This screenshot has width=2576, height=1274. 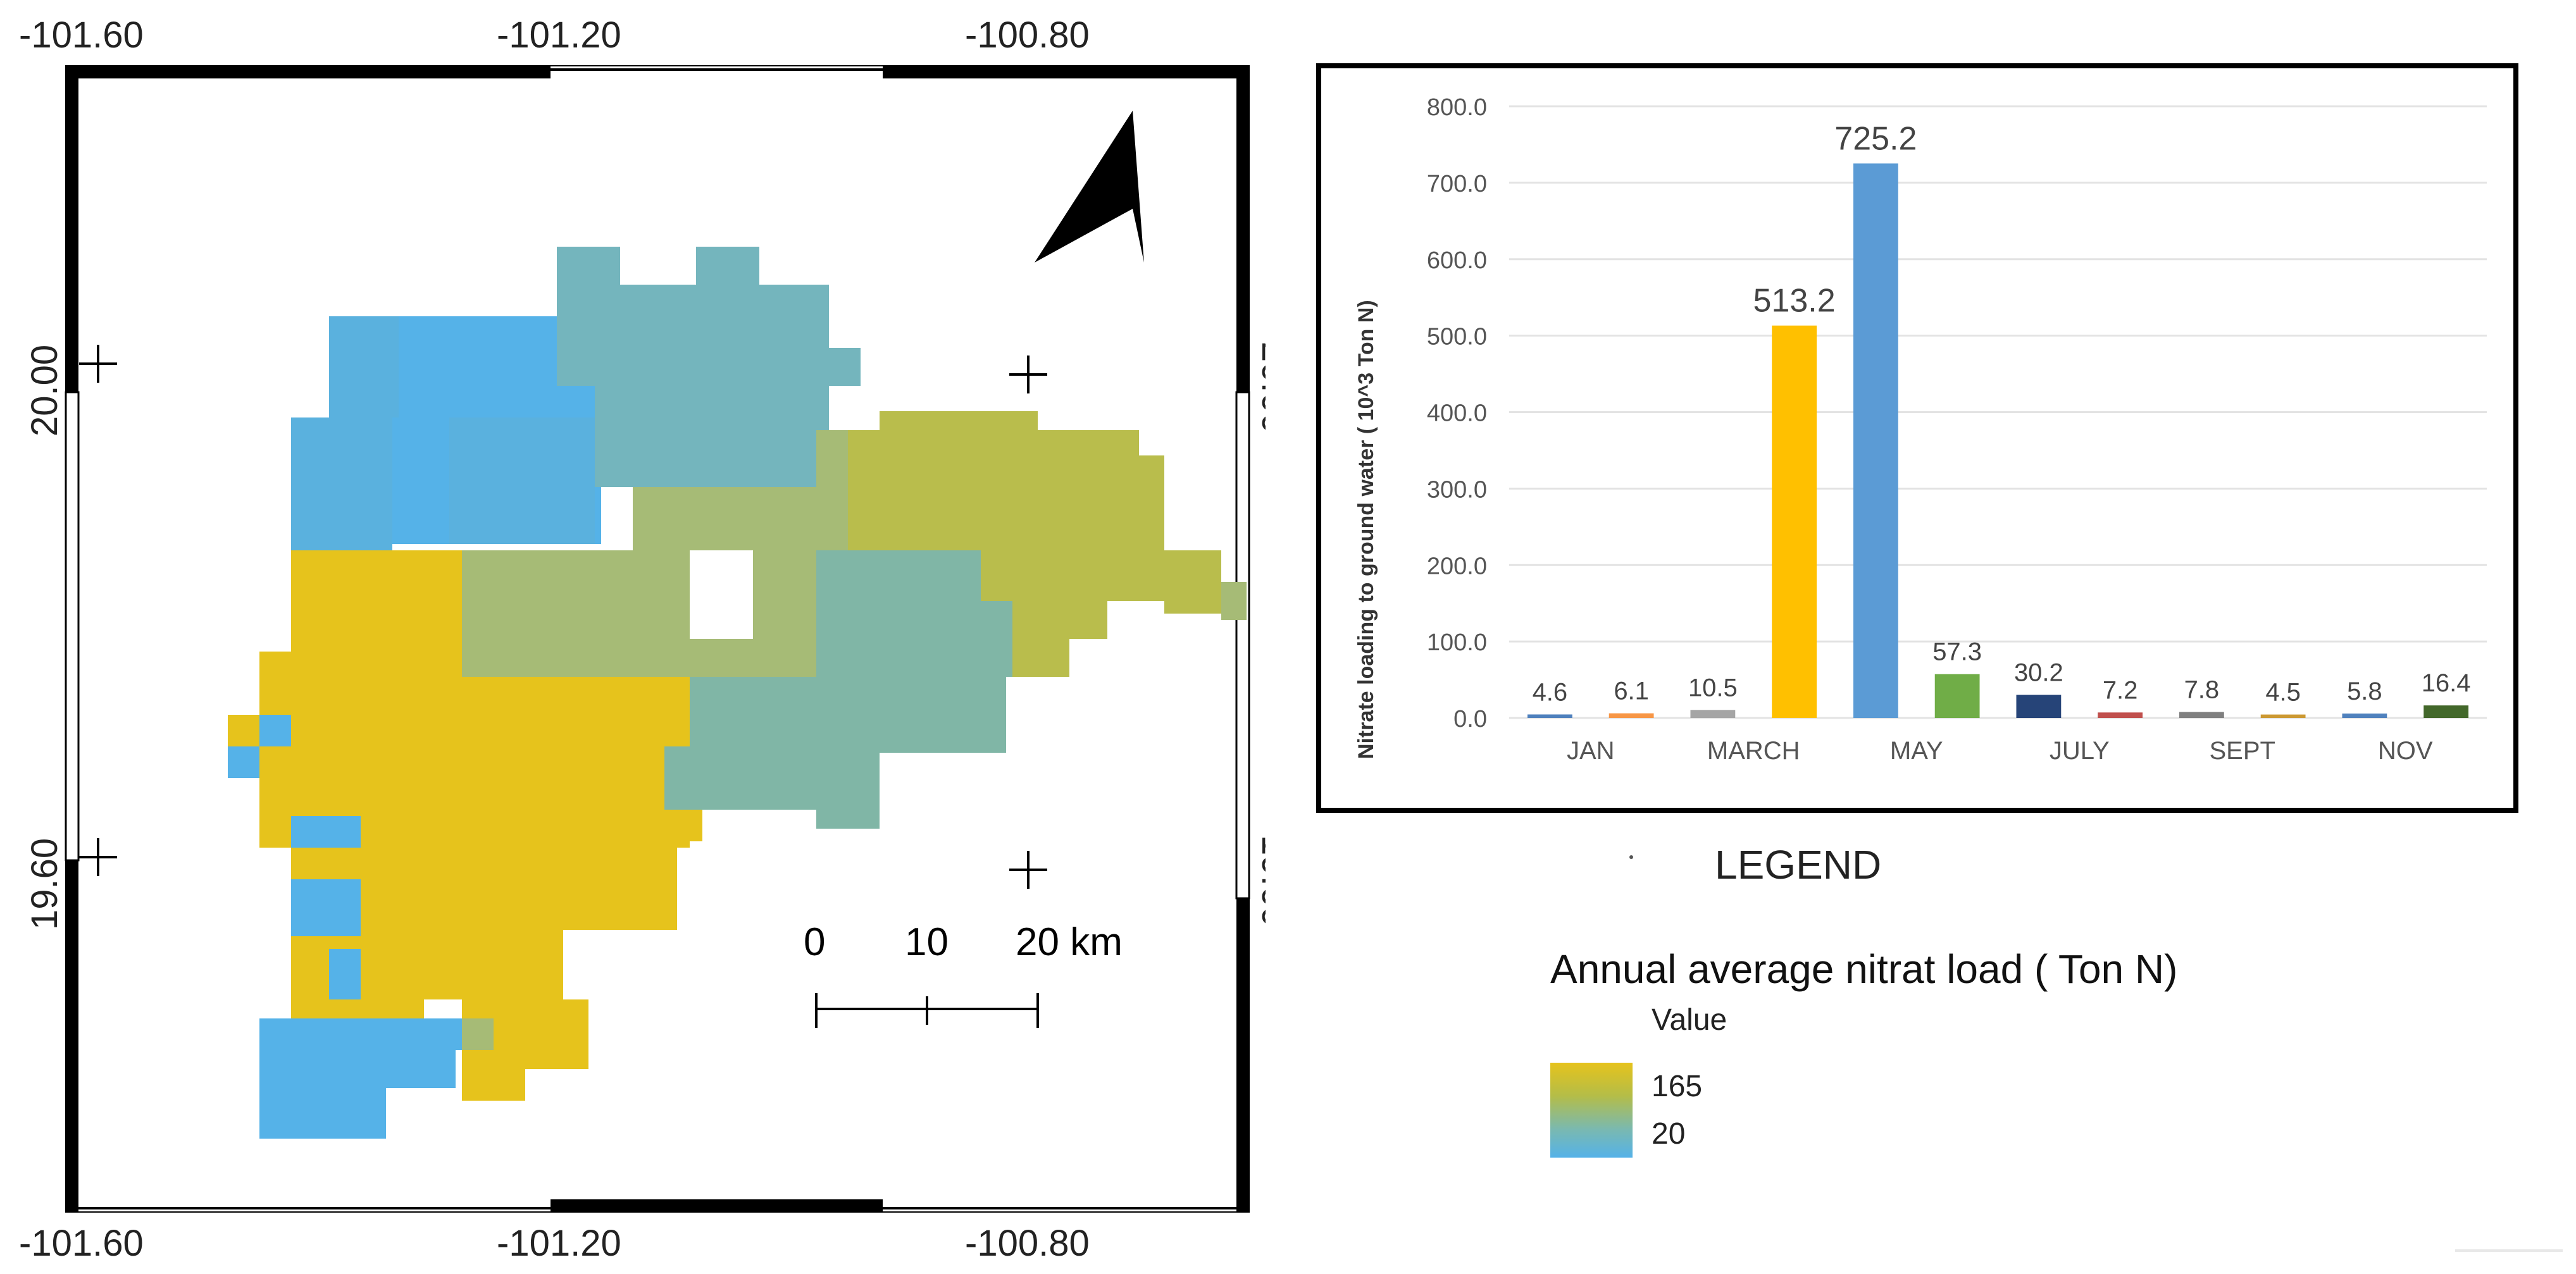 What do you see at coordinates (2446, 711) in the screenshot?
I see `bar-dec` at bounding box center [2446, 711].